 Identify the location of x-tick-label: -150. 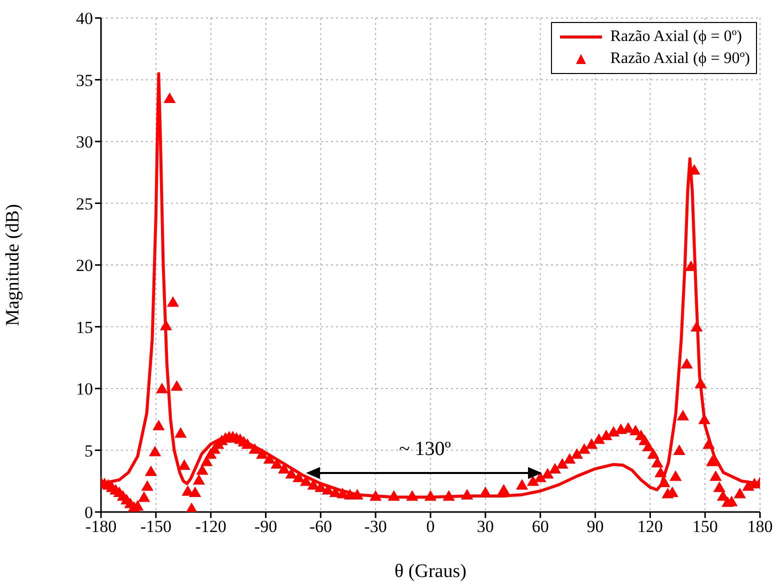
(156, 526).